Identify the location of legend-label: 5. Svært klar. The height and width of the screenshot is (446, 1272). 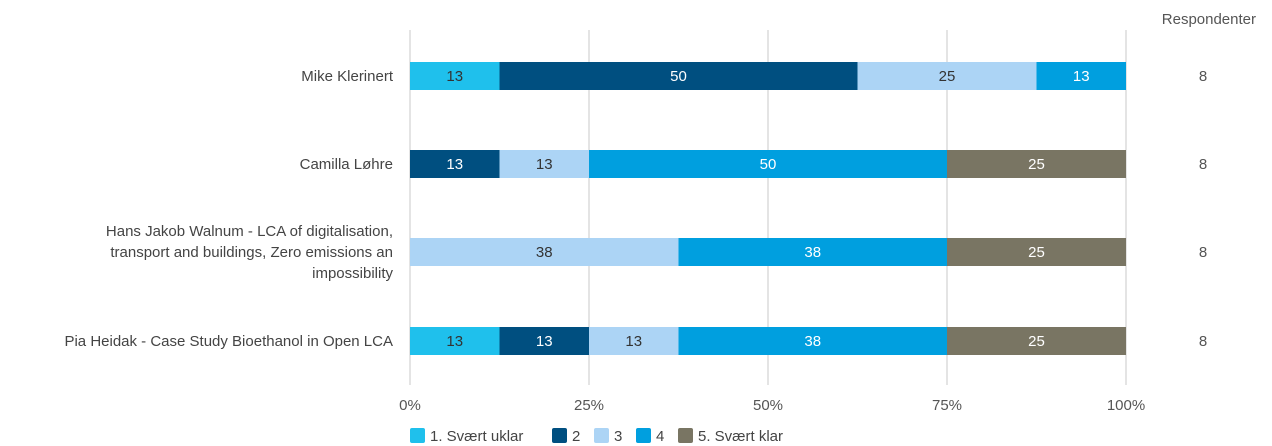
(740, 436).